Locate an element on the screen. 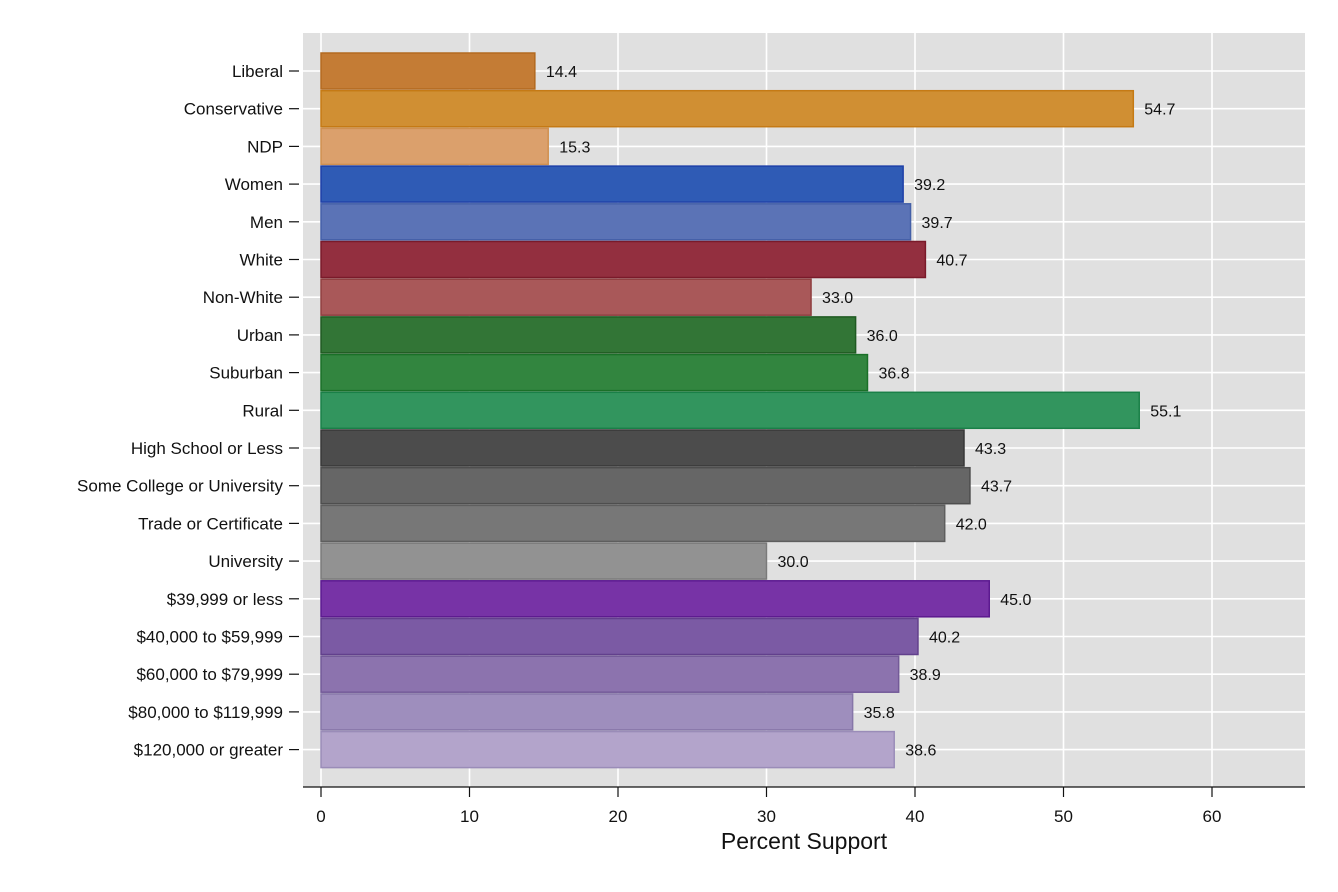 The image size is (1338, 892). category-label: Conservative is located at coordinates (233, 109).